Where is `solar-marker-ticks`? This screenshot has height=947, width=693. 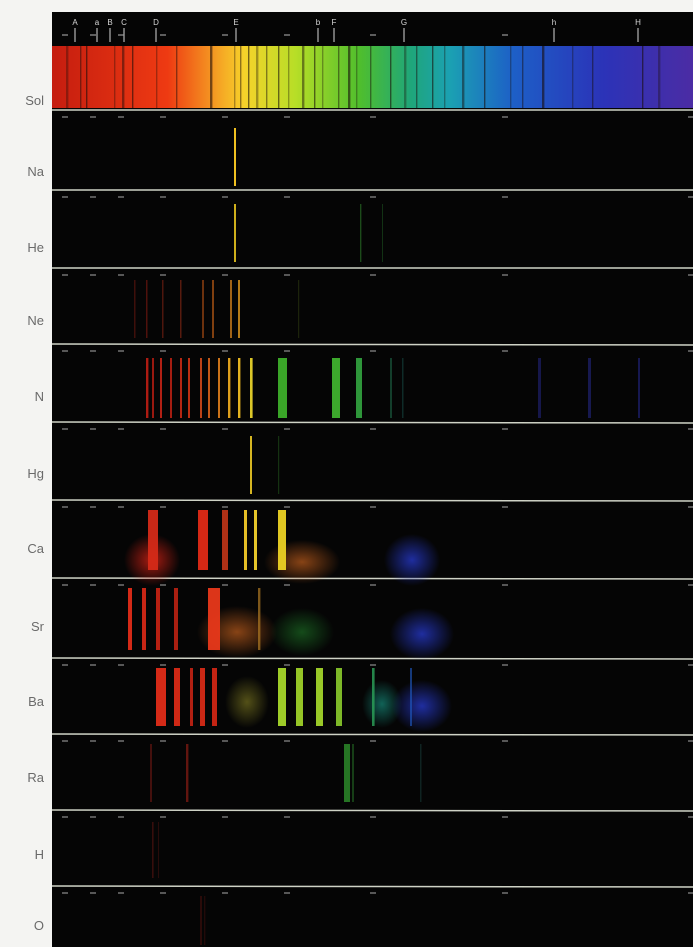
solar-marker-ticks is located at coordinates (356, 35).